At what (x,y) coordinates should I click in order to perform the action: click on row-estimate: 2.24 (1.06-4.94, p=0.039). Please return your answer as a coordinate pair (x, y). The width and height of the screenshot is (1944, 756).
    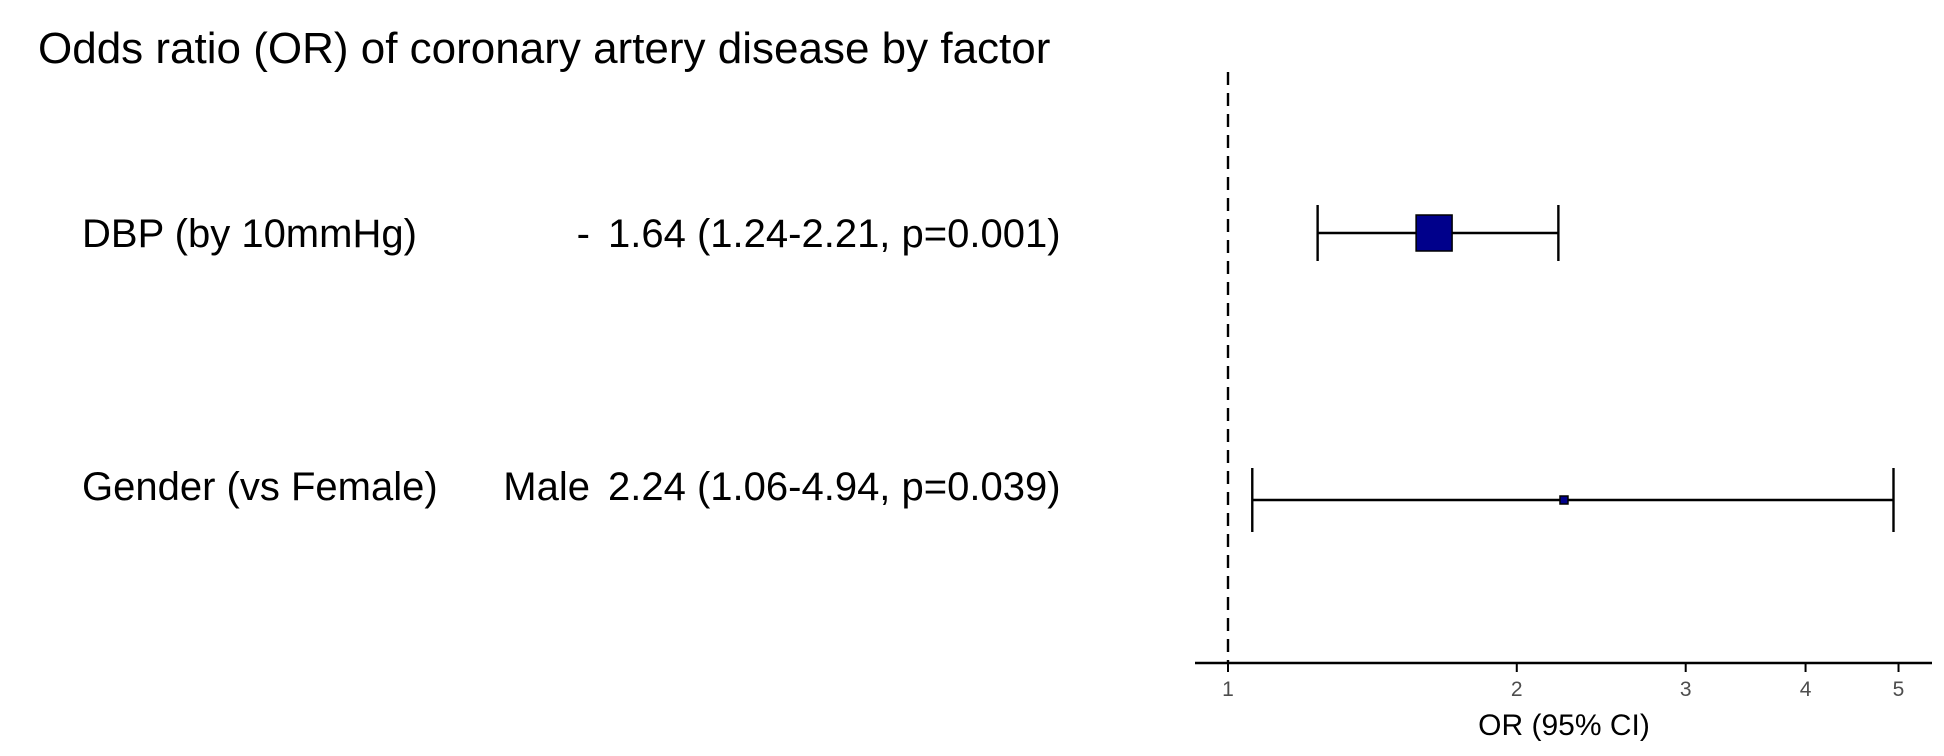
    Looking at the image, I should click on (834, 487).